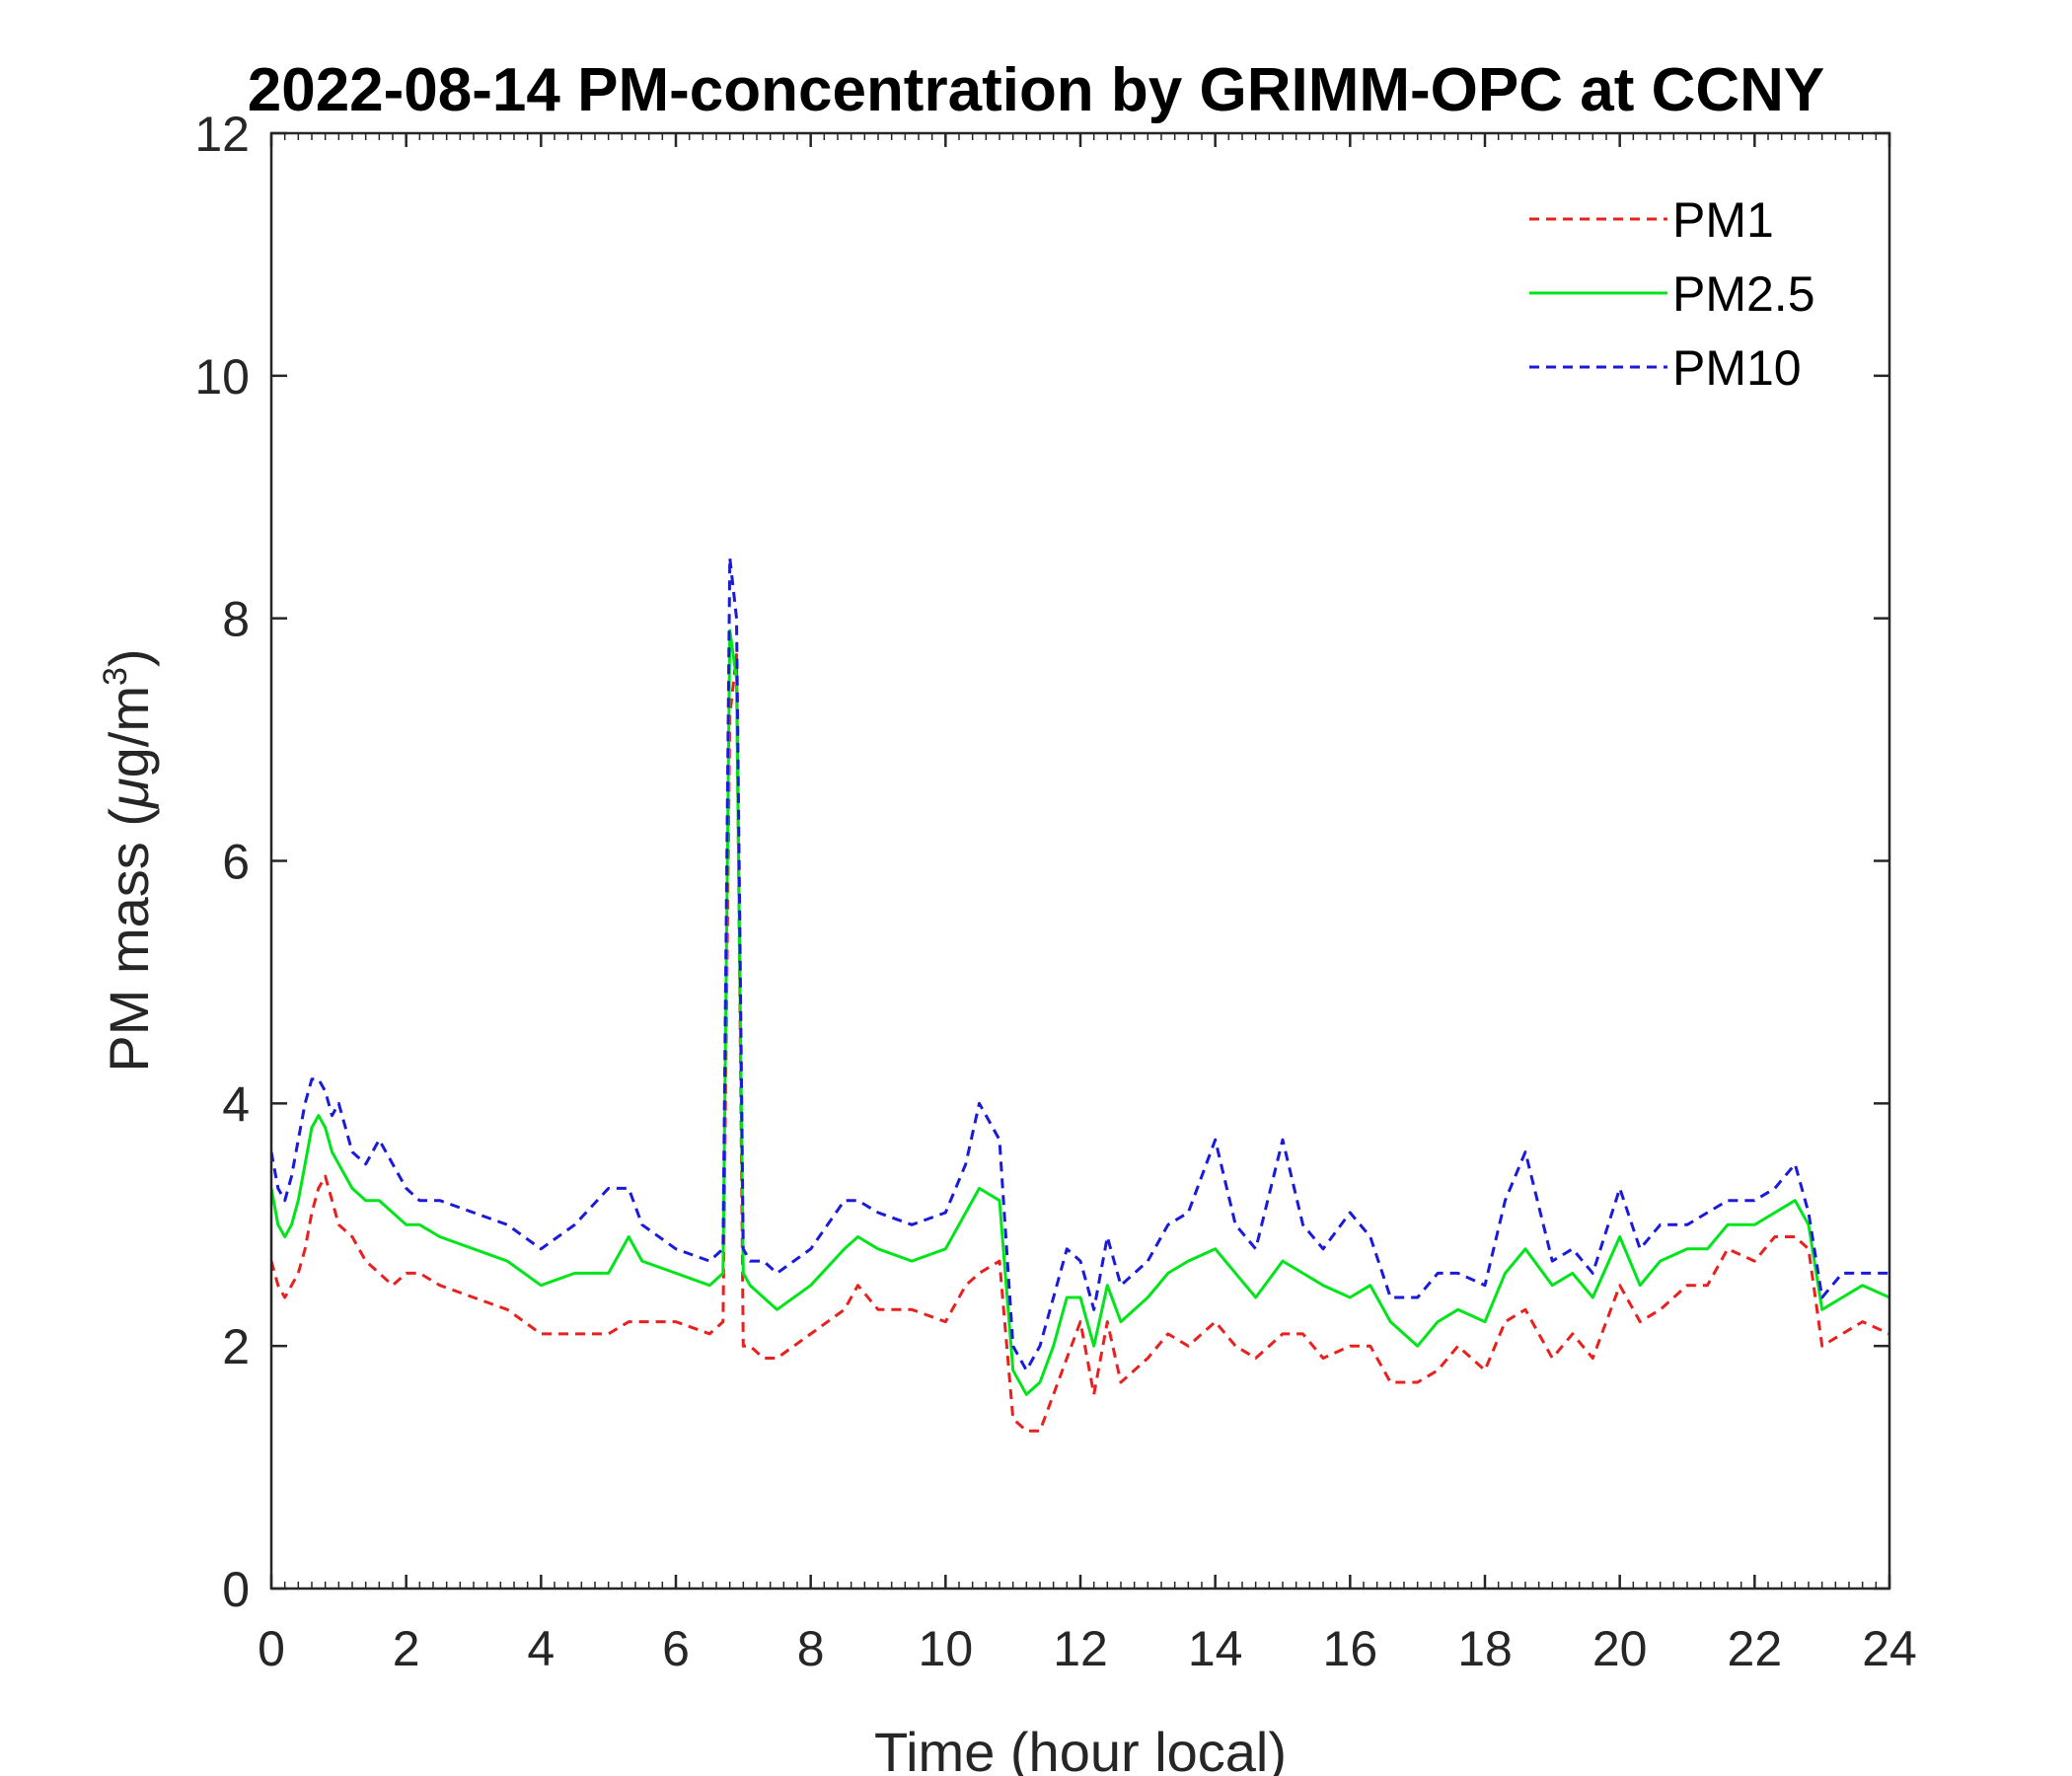  I want to click on x-tick-label: 22, so click(1756, 1648).